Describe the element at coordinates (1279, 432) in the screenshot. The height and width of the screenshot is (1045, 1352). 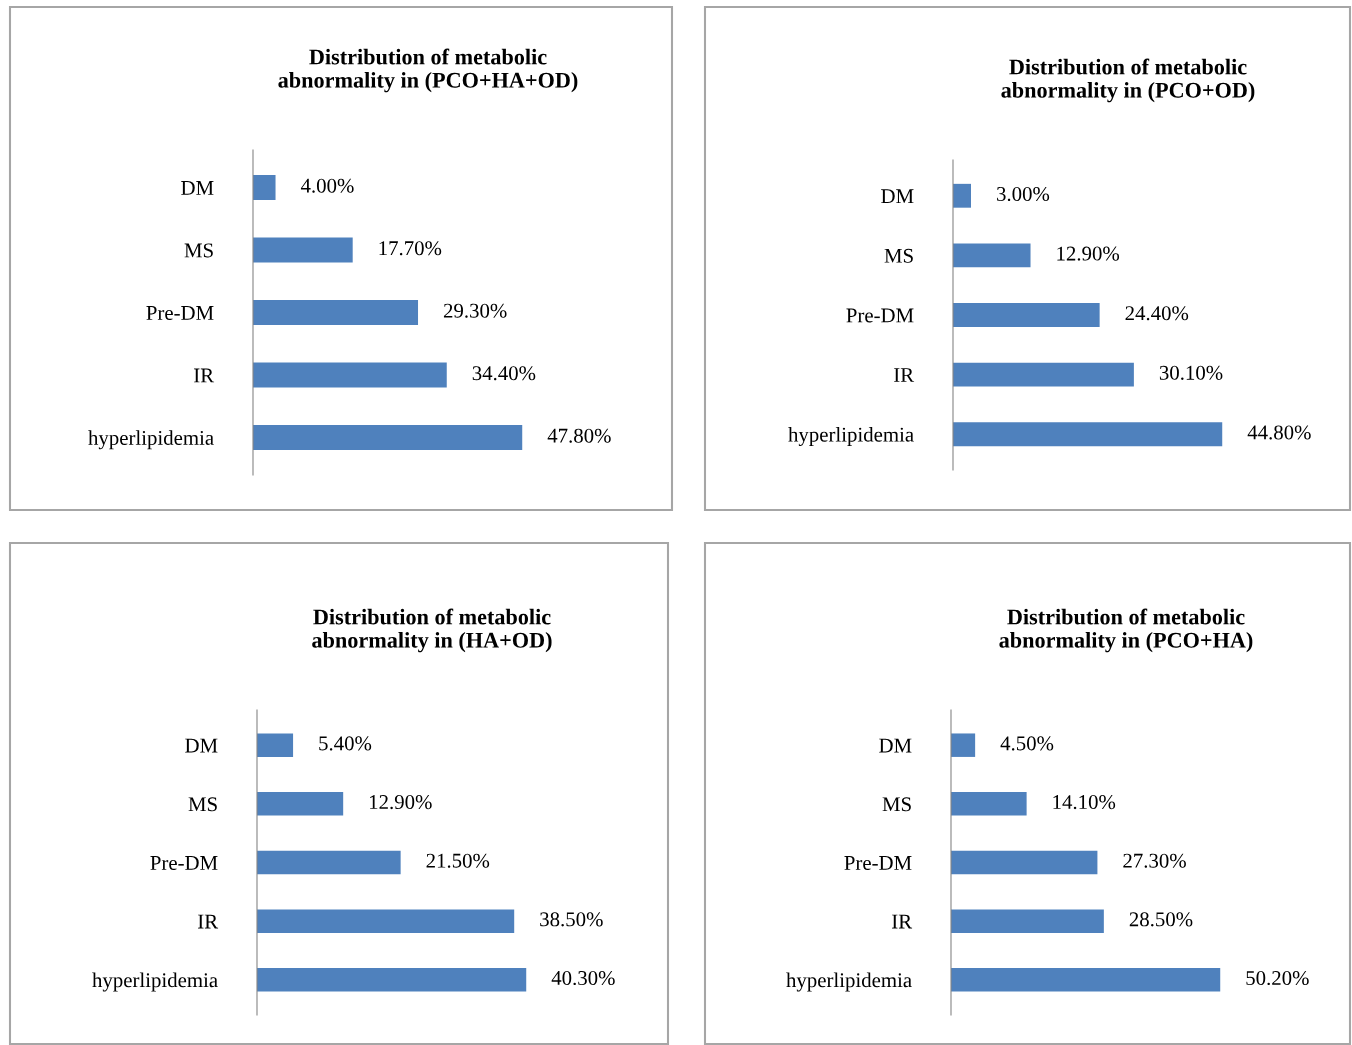
I see `data-label: 44.80%` at that location.